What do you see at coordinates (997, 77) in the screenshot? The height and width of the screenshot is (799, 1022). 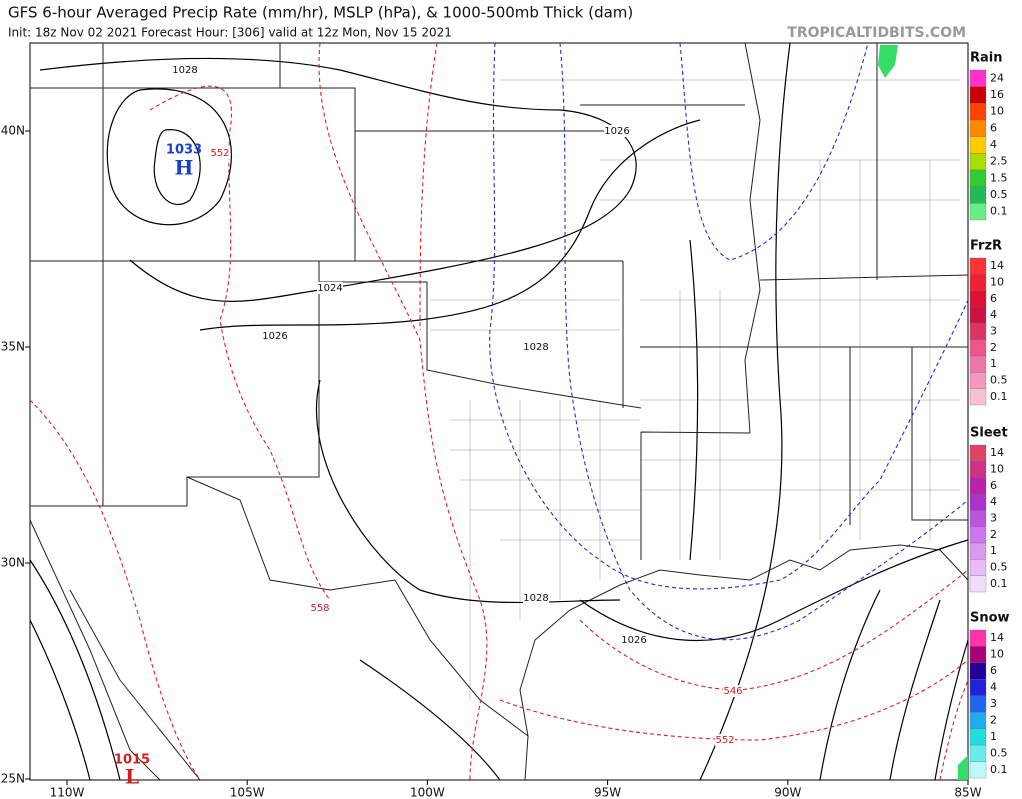 I see `legend-label: 24` at bounding box center [997, 77].